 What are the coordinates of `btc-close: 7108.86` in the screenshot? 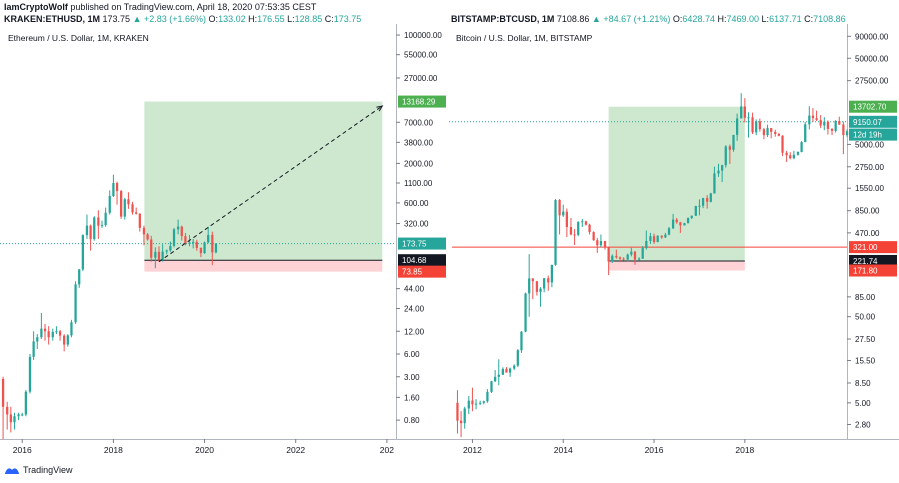 It's located at (829, 19).